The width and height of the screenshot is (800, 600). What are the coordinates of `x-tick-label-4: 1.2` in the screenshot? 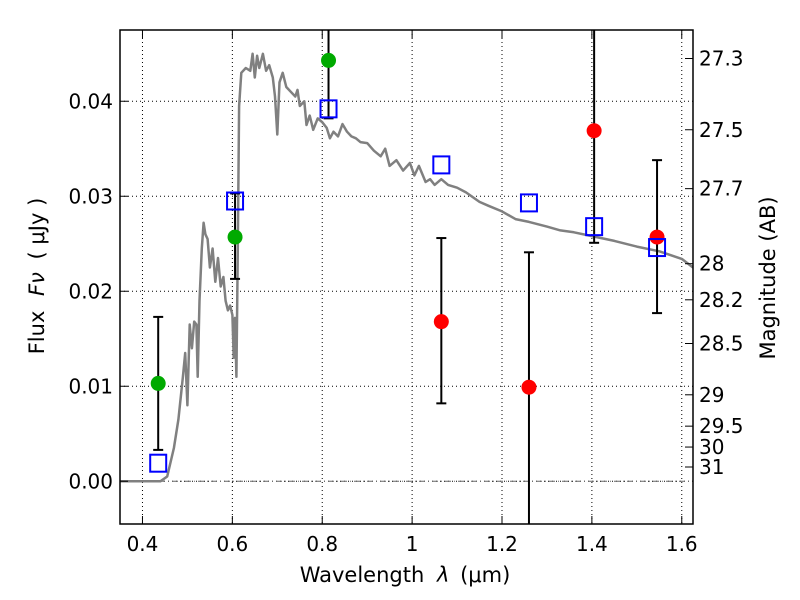 It's located at (502, 544).